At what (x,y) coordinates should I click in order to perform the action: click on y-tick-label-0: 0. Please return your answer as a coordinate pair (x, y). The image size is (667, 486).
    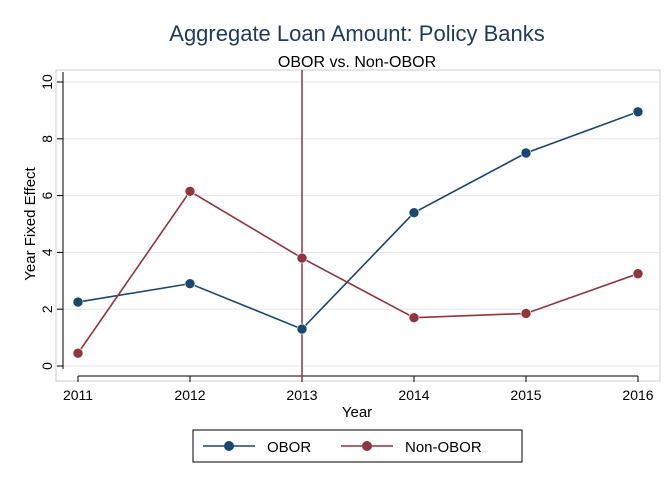
    Looking at the image, I should click on (47, 366).